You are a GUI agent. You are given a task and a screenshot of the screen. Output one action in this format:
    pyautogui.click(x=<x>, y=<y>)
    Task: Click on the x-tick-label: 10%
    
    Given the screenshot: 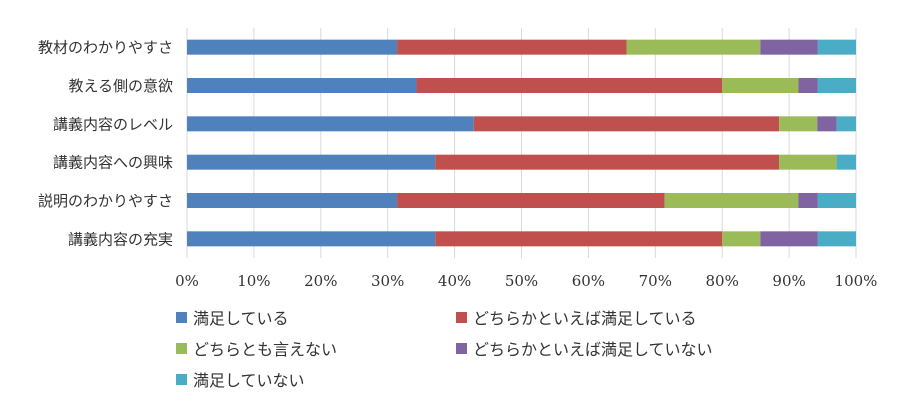 What is the action you would take?
    pyautogui.click(x=253, y=281)
    